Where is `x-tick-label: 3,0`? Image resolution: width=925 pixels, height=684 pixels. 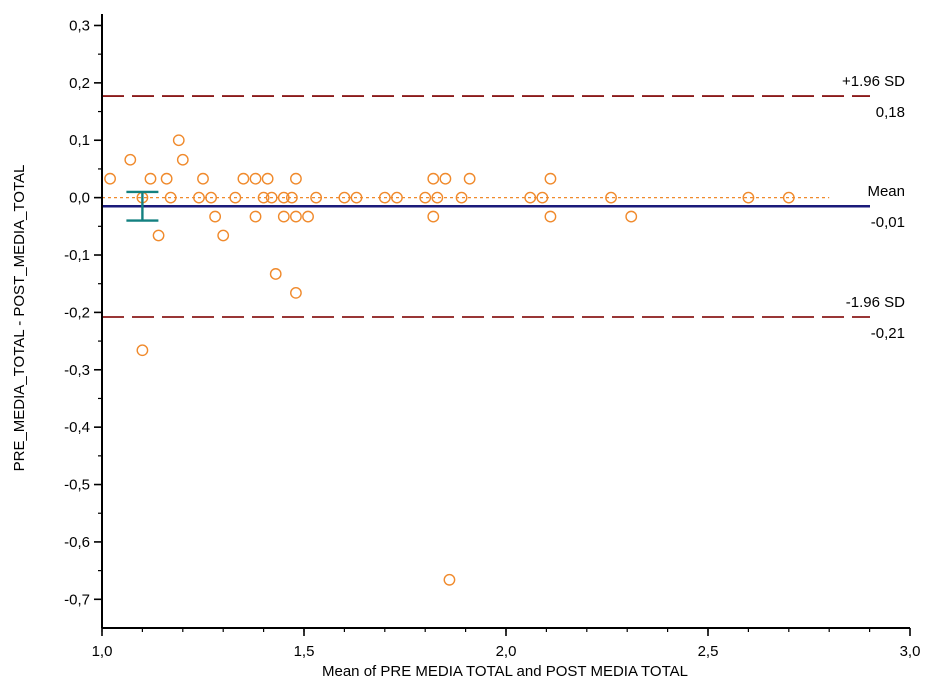
x-tick-label: 3,0 is located at coordinates (910, 651).